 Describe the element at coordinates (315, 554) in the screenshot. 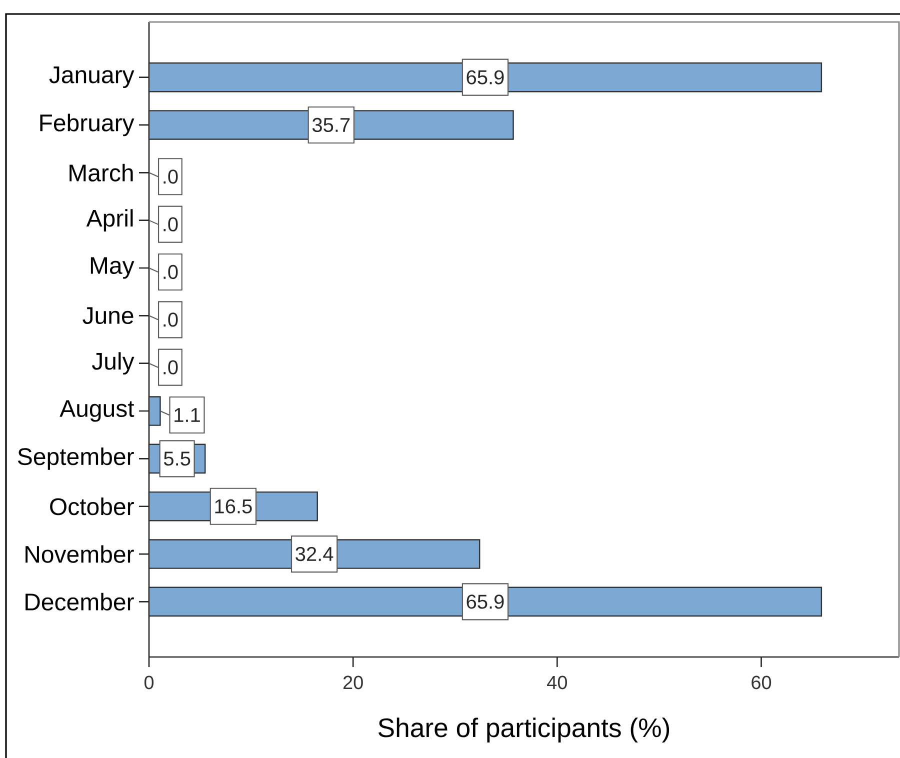

I see `data-label: 32.4` at that location.